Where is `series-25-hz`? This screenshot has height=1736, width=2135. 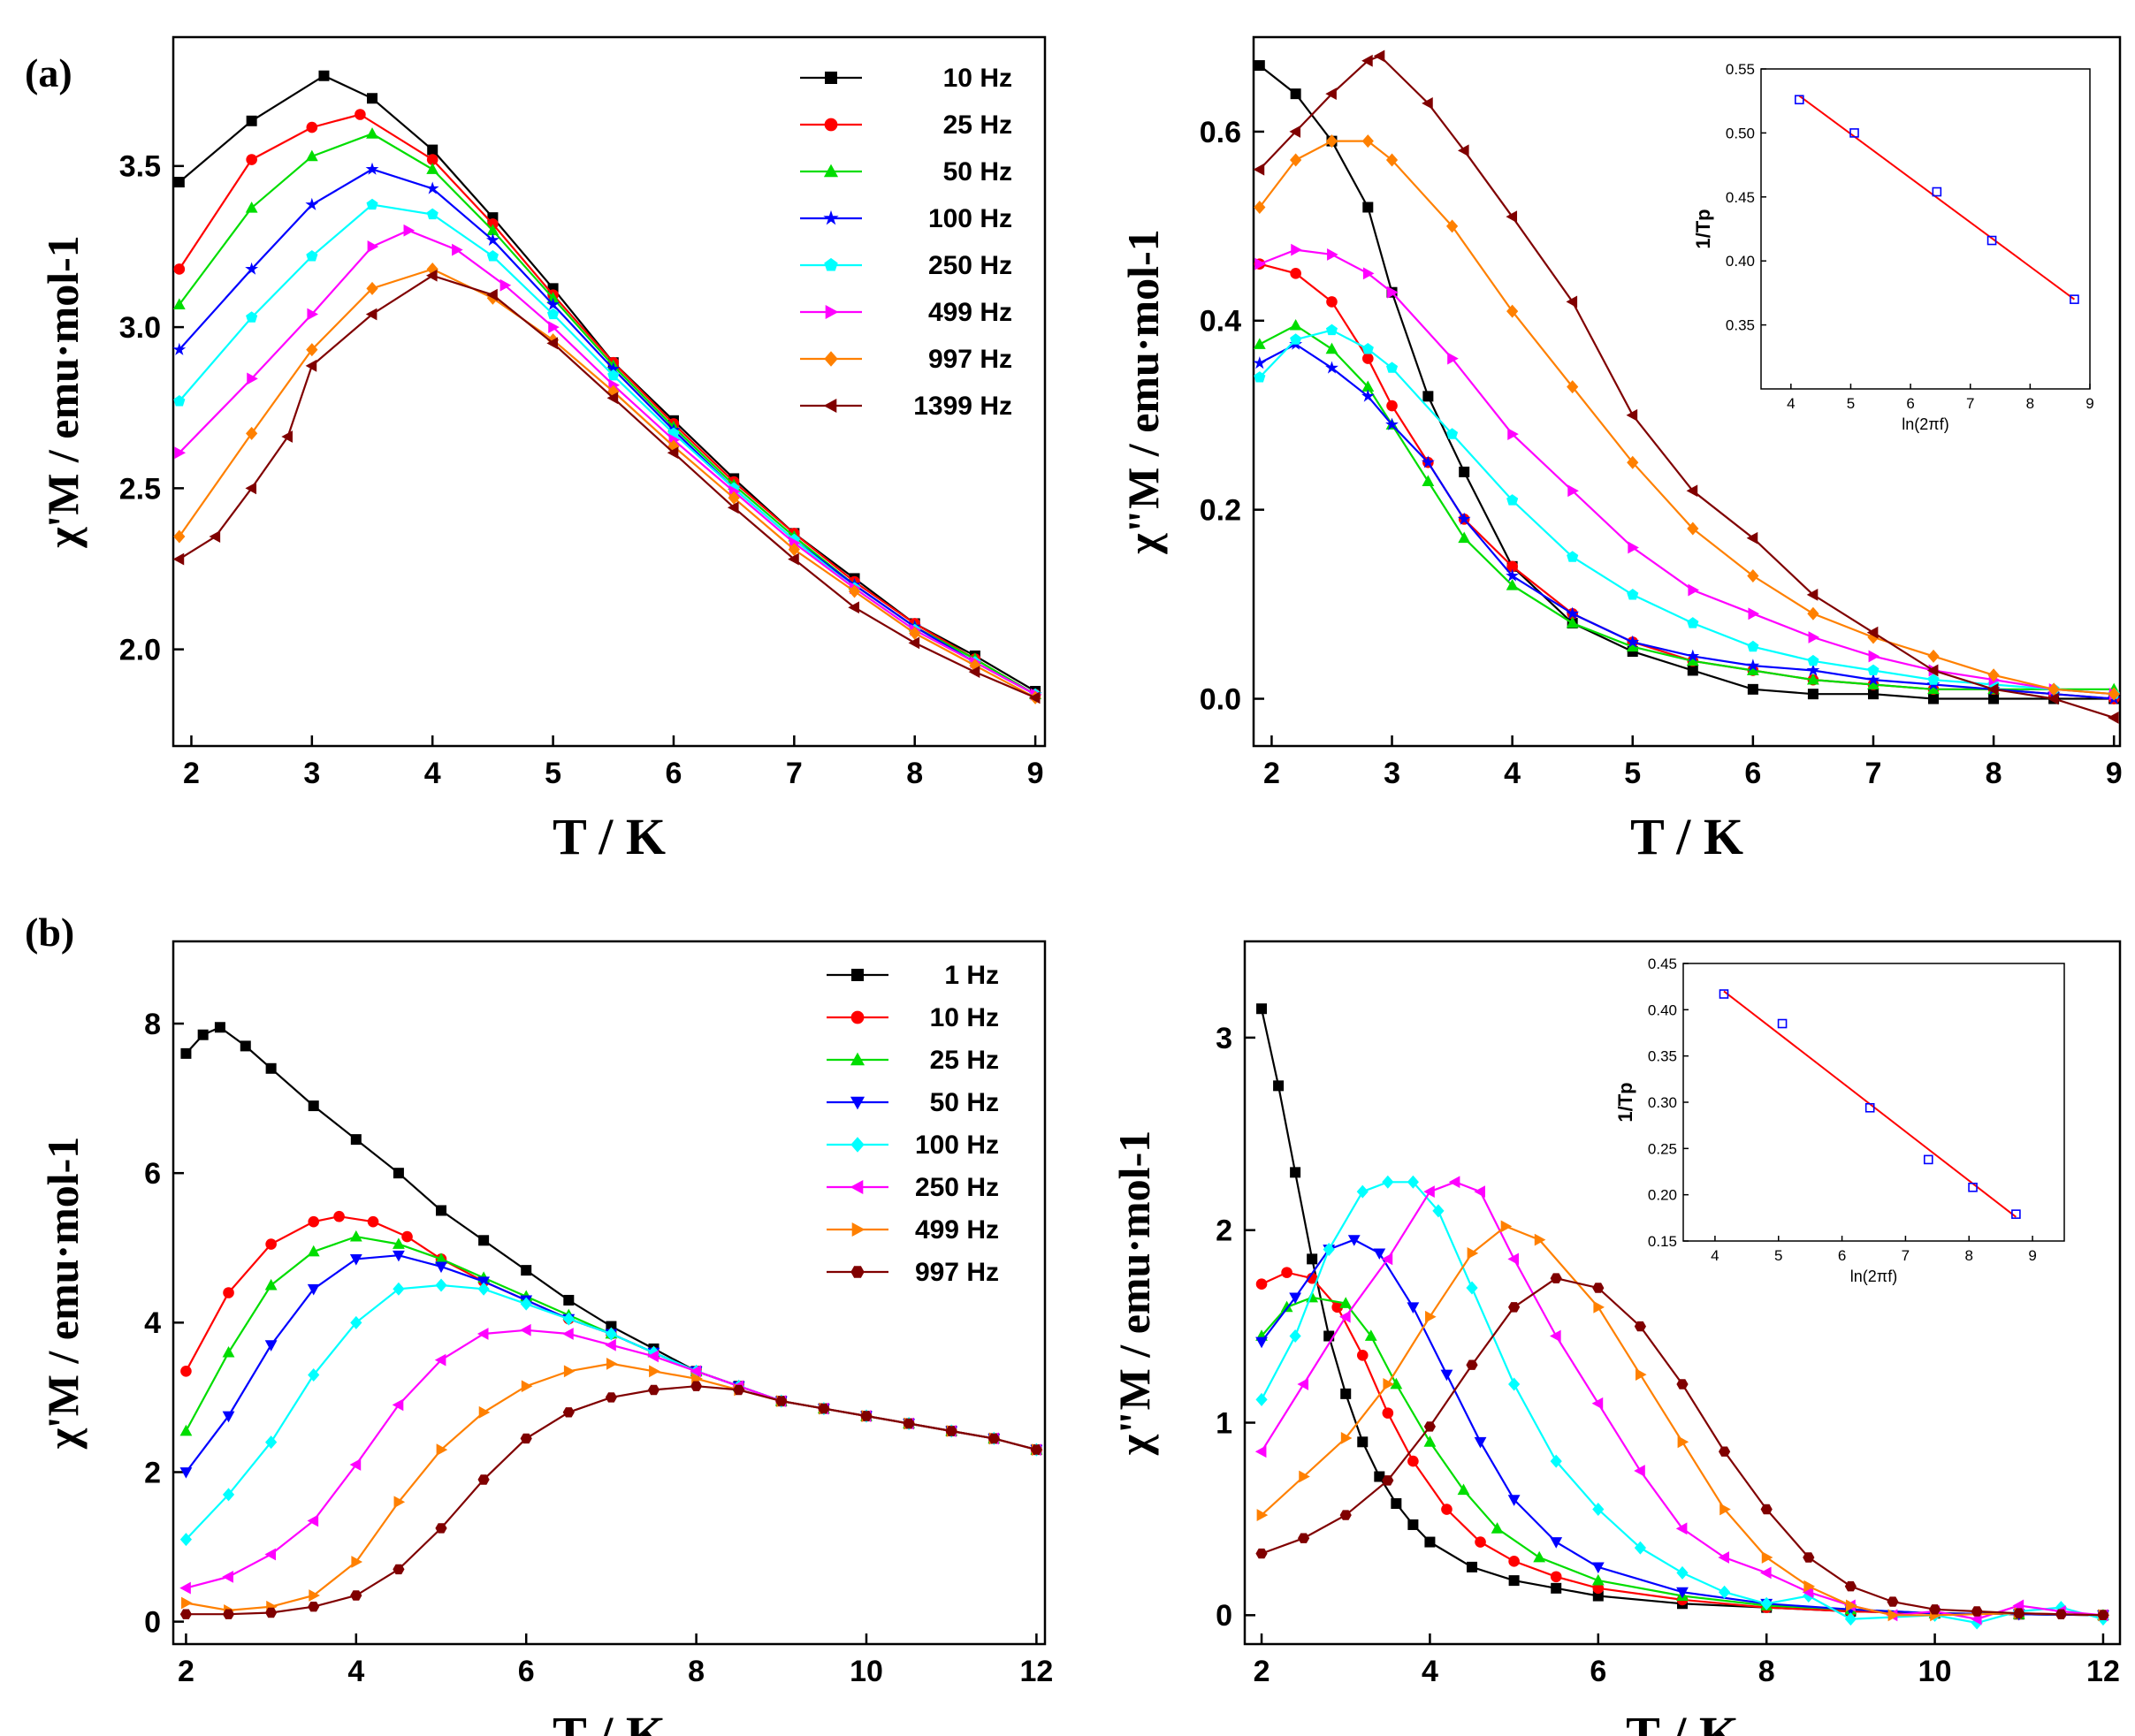 series-25-hz is located at coordinates (607, 405).